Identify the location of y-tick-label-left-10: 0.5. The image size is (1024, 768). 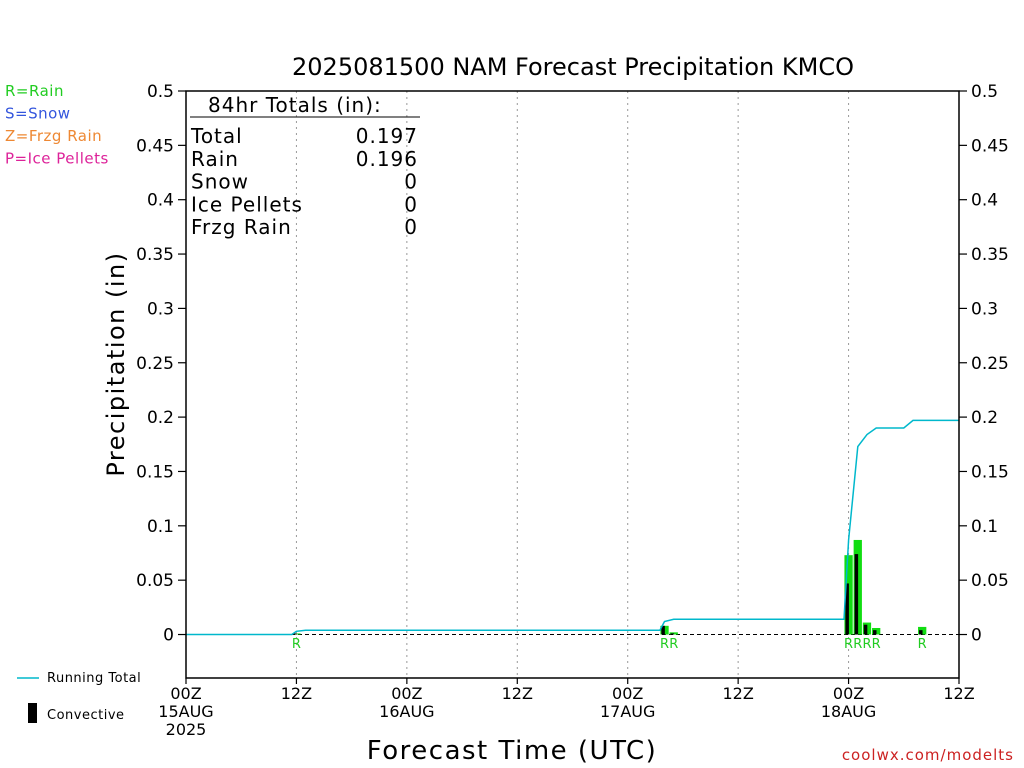
(160, 92).